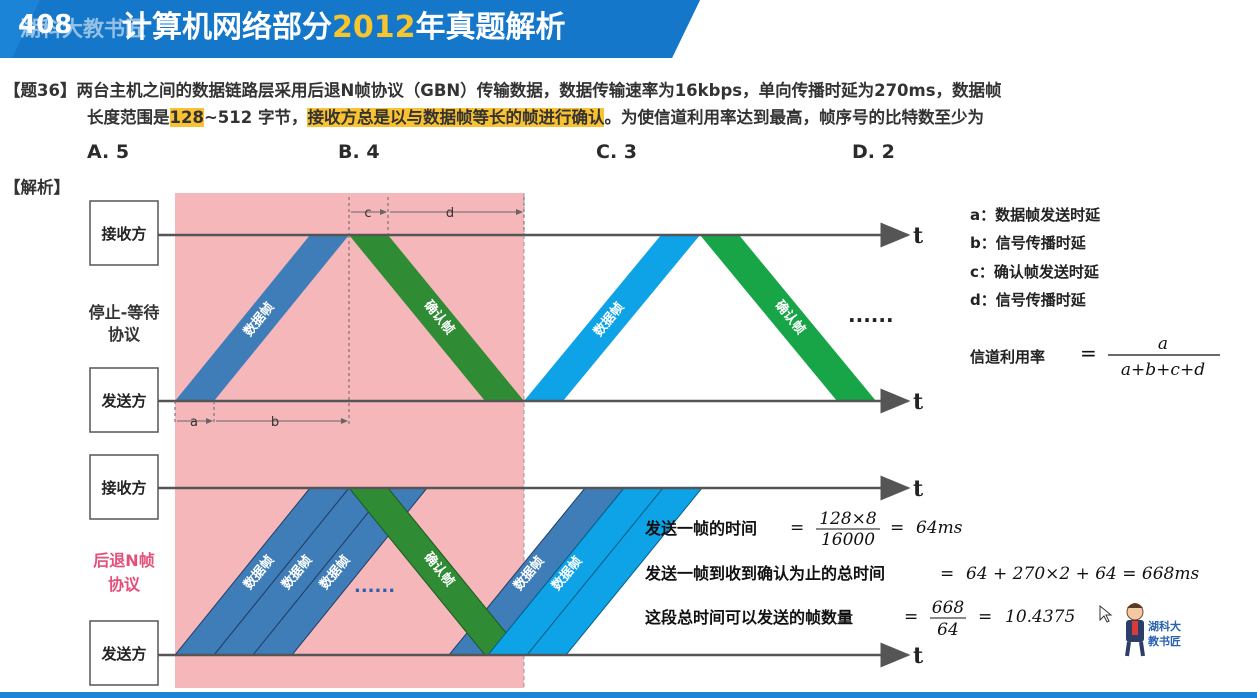 This screenshot has width=1257, height=698. Describe the element at coordinates (83, 29) in the screenshot. I see `watermark-text: 湖科大教书匠` at that location.